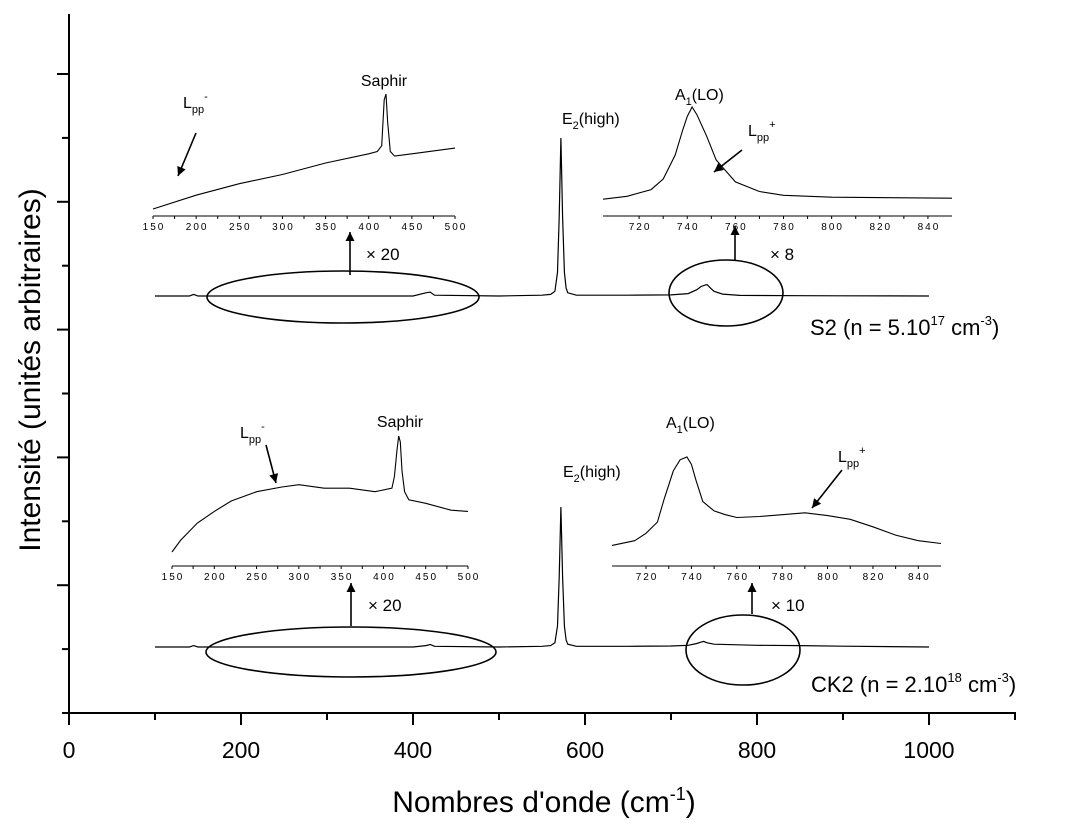 This screenshot has height=828, width=1085. Describe the element at coordinates (413, 750) in the screenshot. I see `x-tick-label: 400` at that location.